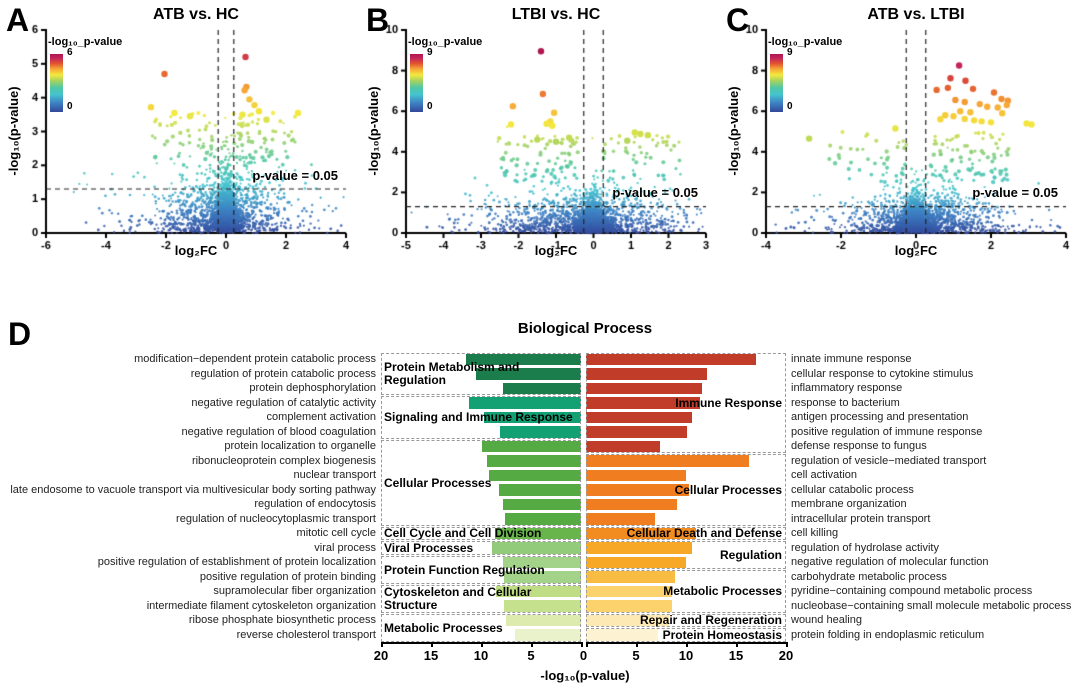 The image size is (1080, 691). Describe the element at coordinates (710, 620) in the screenshot. I see `category-group-label: Repair and Regeneration` at that location.